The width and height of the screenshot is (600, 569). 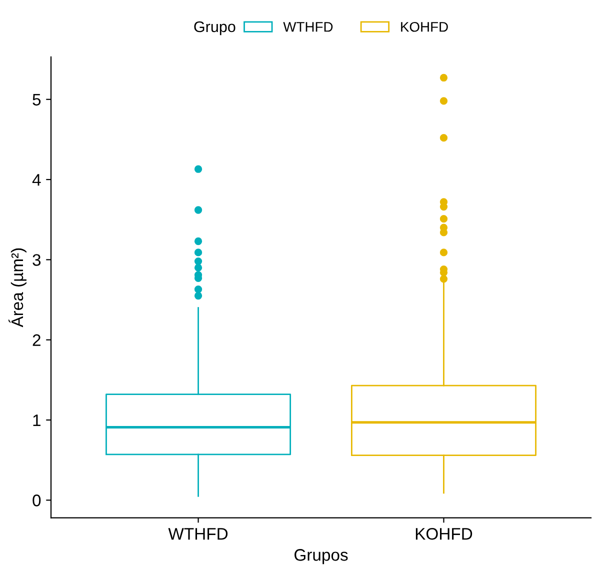 What do you see at coordinates (36, 180) in the screenshot?
I see `y-tick-label: 4` at bounding box center [36, 180].